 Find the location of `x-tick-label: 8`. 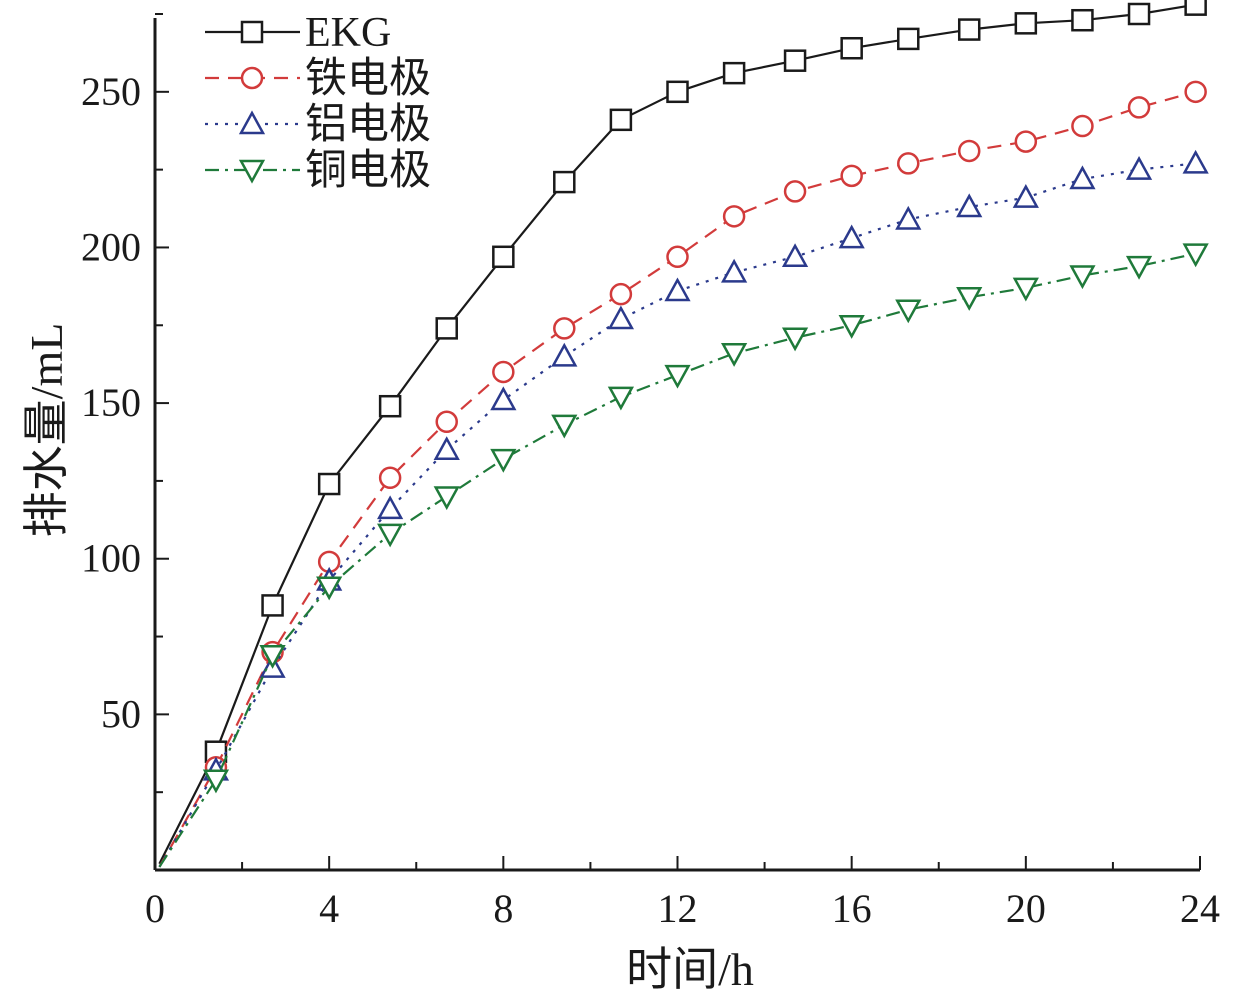

x-tick-label: 8 is located at coordinates (503, 908).